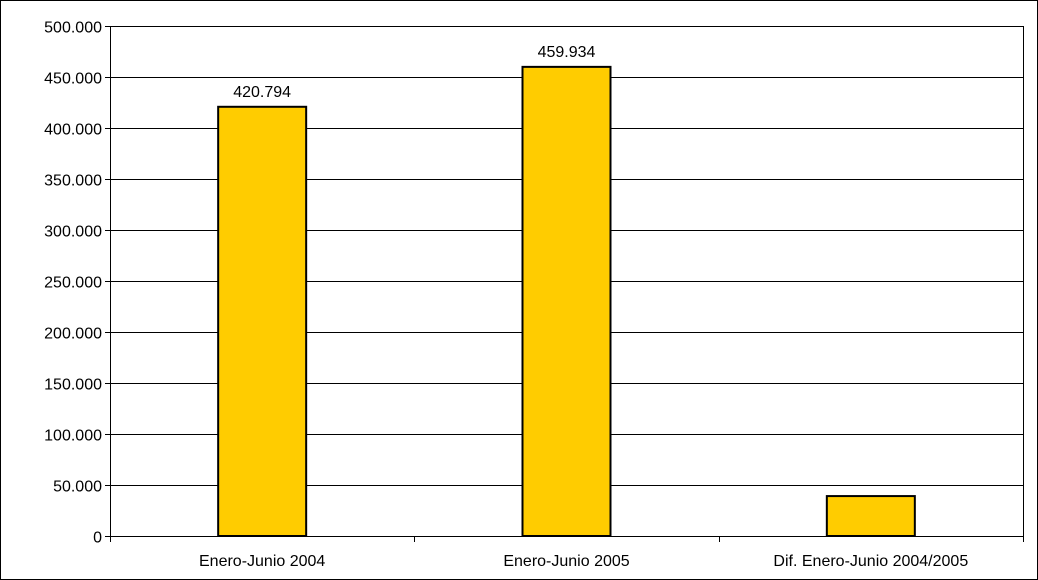  Describe the element at coordinates (262, 561) in the screenshot. I see `x-category-label: Enero-Junio 2004` at that location.